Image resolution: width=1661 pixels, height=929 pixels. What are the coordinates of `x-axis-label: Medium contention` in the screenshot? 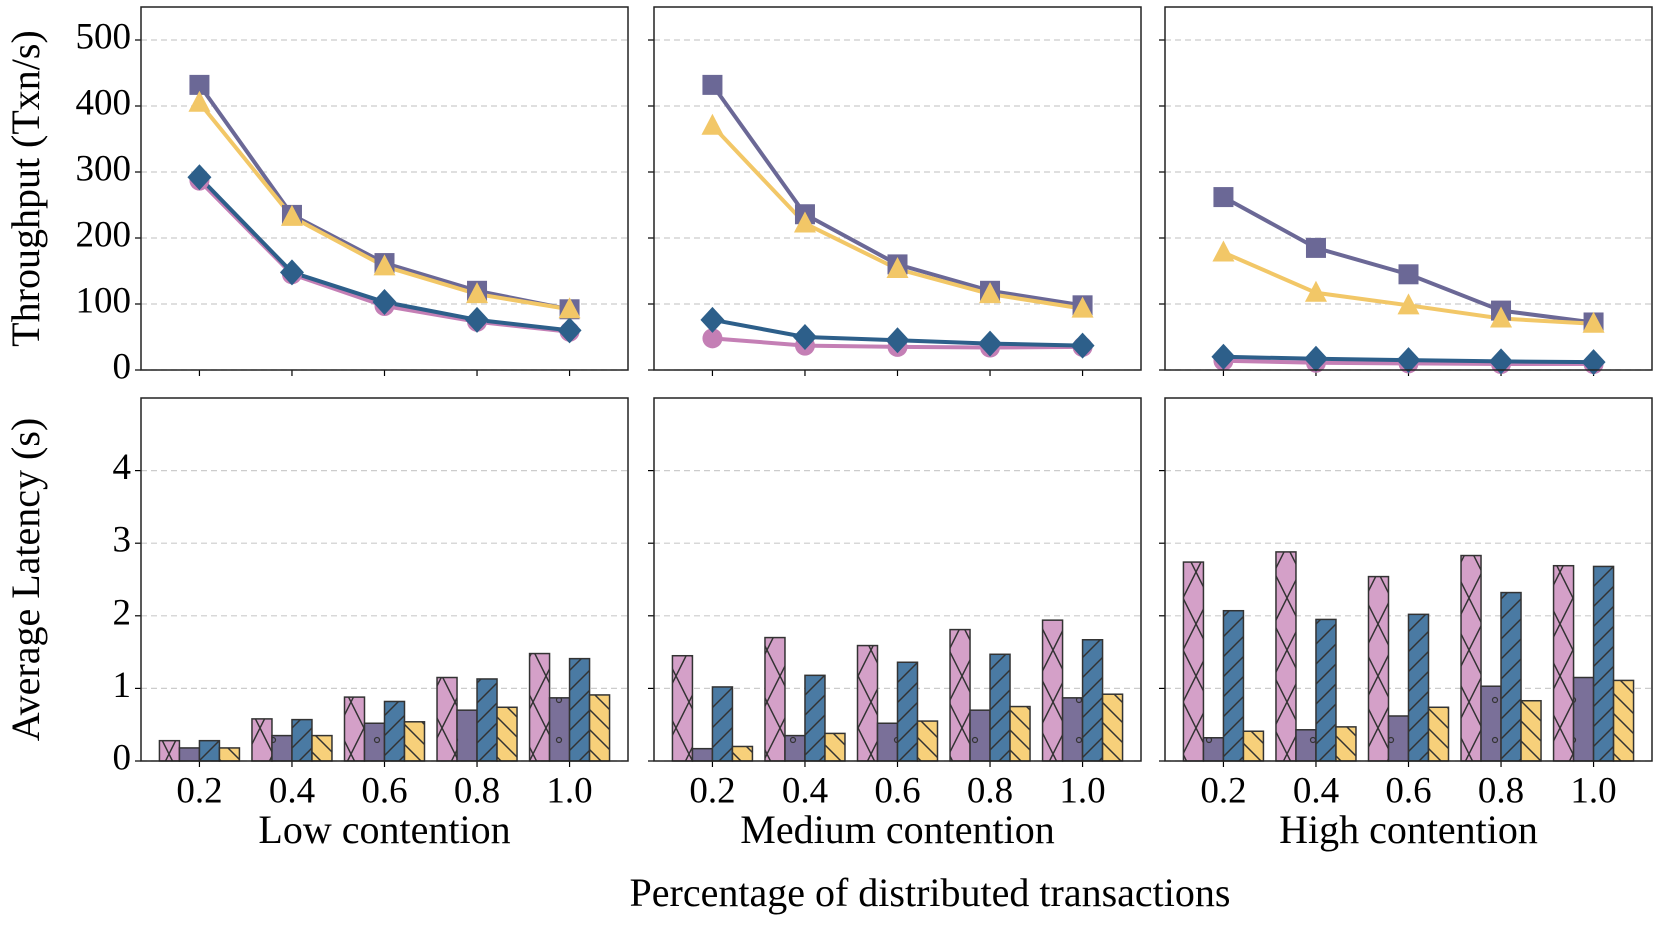 It's located at (897, 829).